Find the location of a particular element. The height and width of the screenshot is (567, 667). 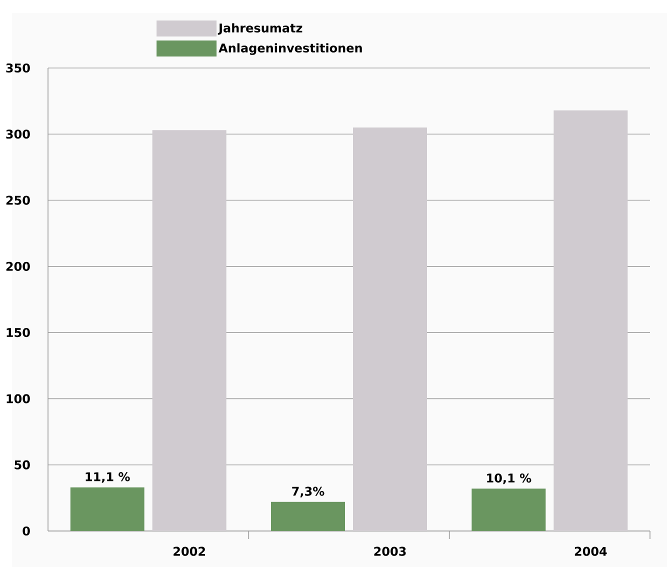

y-tick-label: 300 is located at coordinates (18, 134).